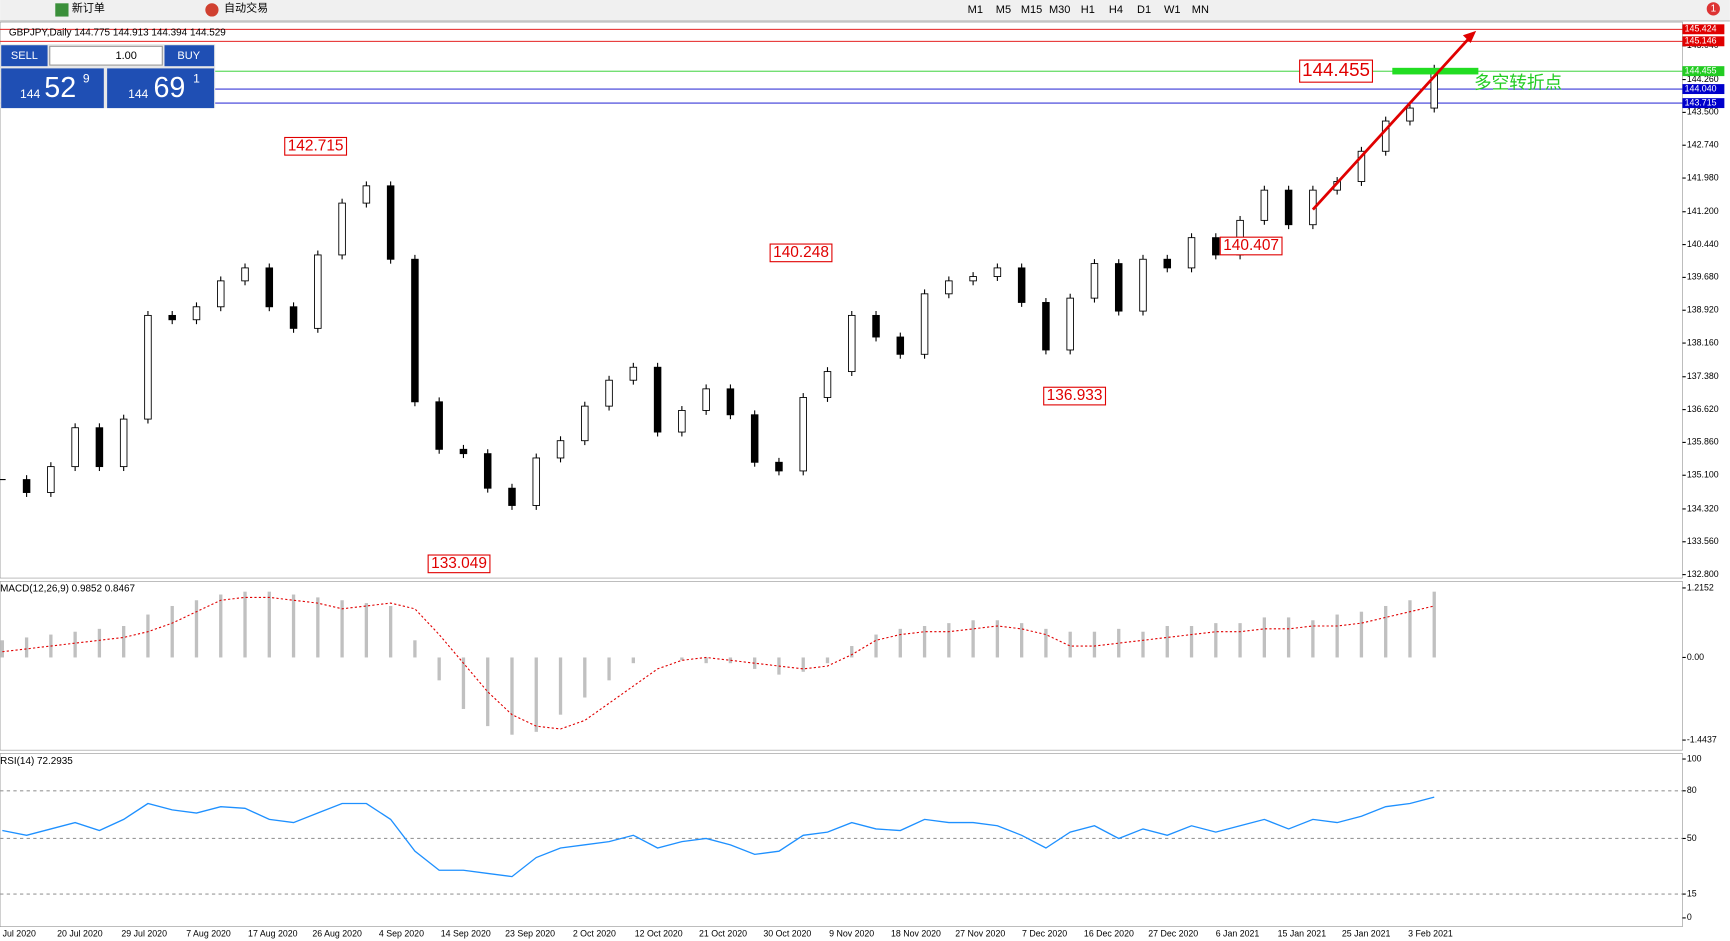  I want to click on sell-pips: 52, so click(60, 88).